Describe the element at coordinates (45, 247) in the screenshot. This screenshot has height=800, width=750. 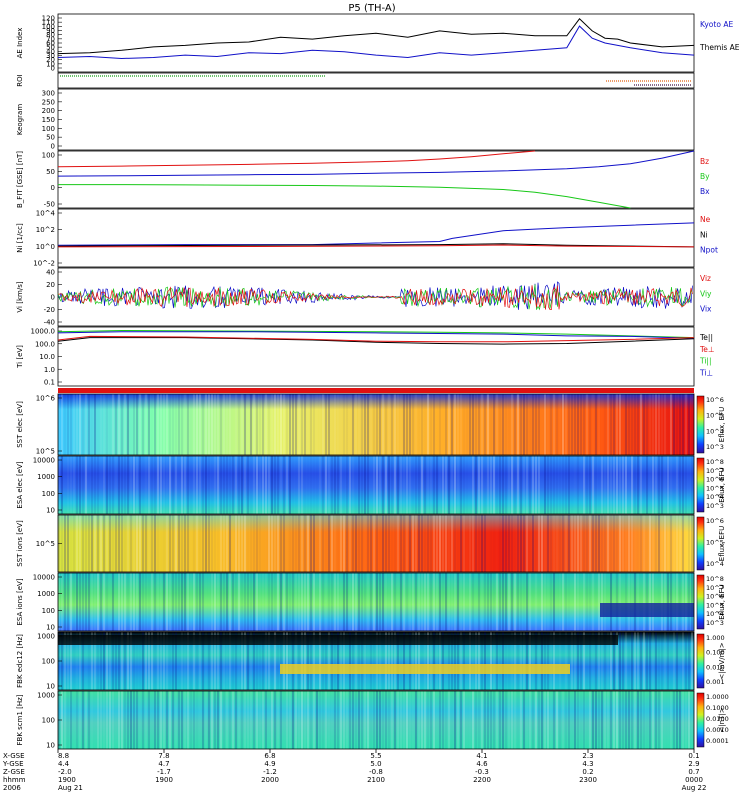
I see `y-tick-label: 10^0` at that location.